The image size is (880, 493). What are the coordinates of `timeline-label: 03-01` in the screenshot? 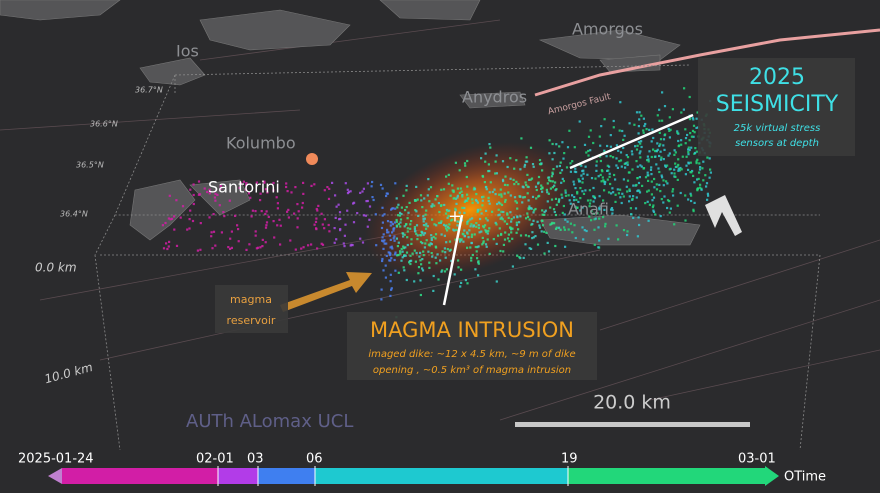 It's located at (757, 459).